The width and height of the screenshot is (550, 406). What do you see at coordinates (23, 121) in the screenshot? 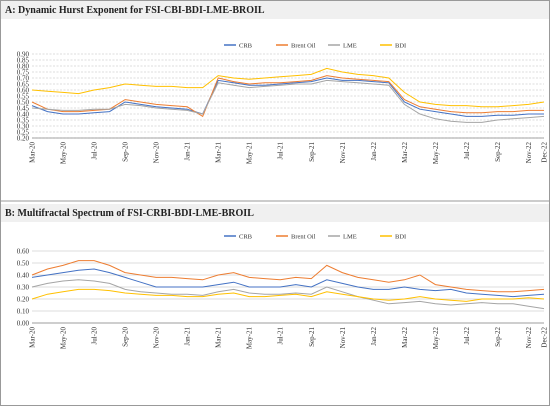
I see `y-tick-label: 0.35` at bounding box center [23, 121].